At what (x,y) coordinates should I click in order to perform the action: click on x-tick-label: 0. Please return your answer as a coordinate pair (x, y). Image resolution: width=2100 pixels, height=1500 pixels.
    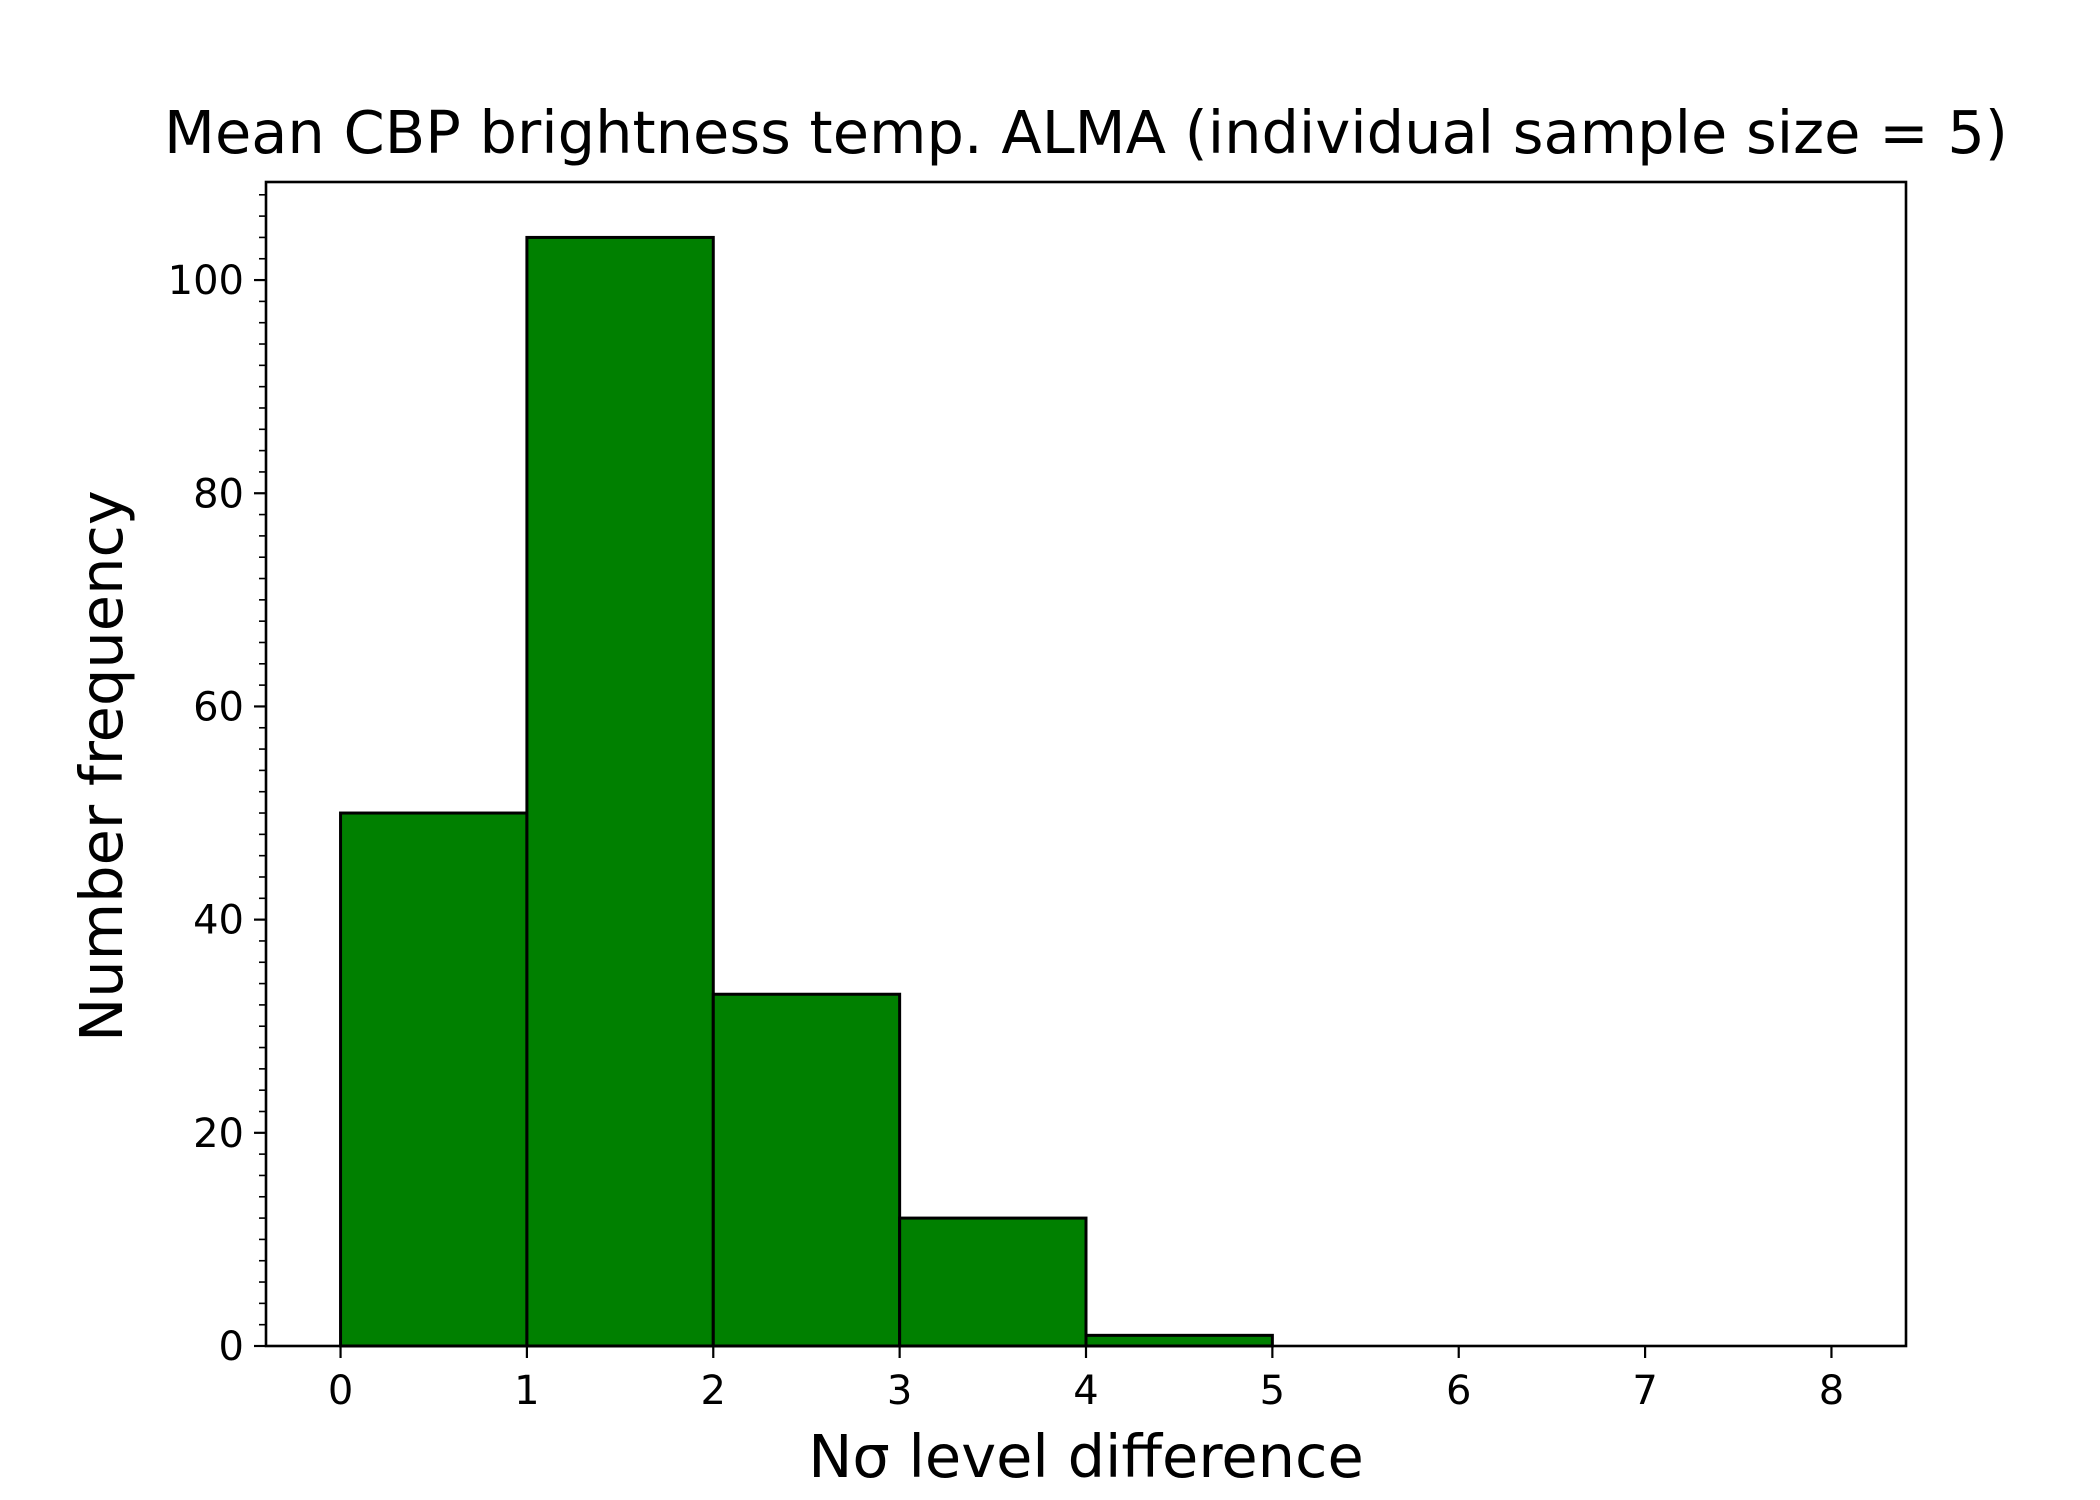
    Looking at the image, I should click on (340, 1391).